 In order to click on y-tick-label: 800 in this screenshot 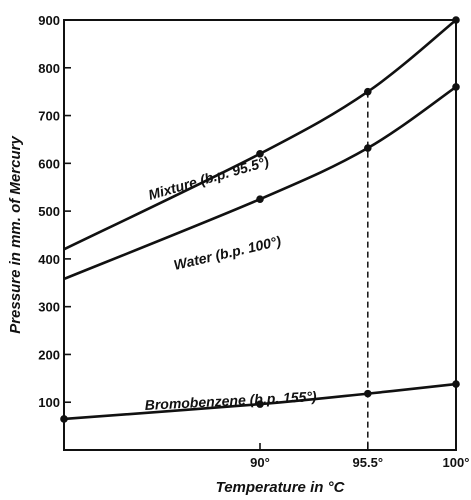, I will do `click(49, 68)`.